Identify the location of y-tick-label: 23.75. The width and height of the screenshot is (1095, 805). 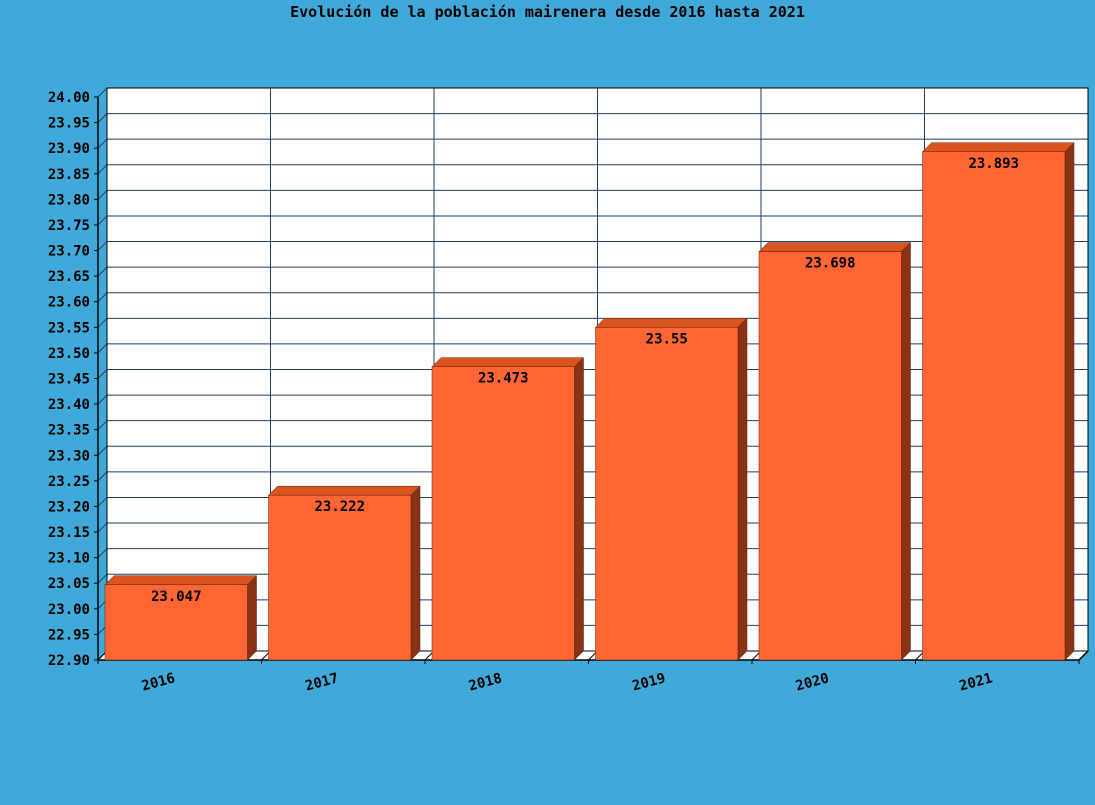
(69, 226).